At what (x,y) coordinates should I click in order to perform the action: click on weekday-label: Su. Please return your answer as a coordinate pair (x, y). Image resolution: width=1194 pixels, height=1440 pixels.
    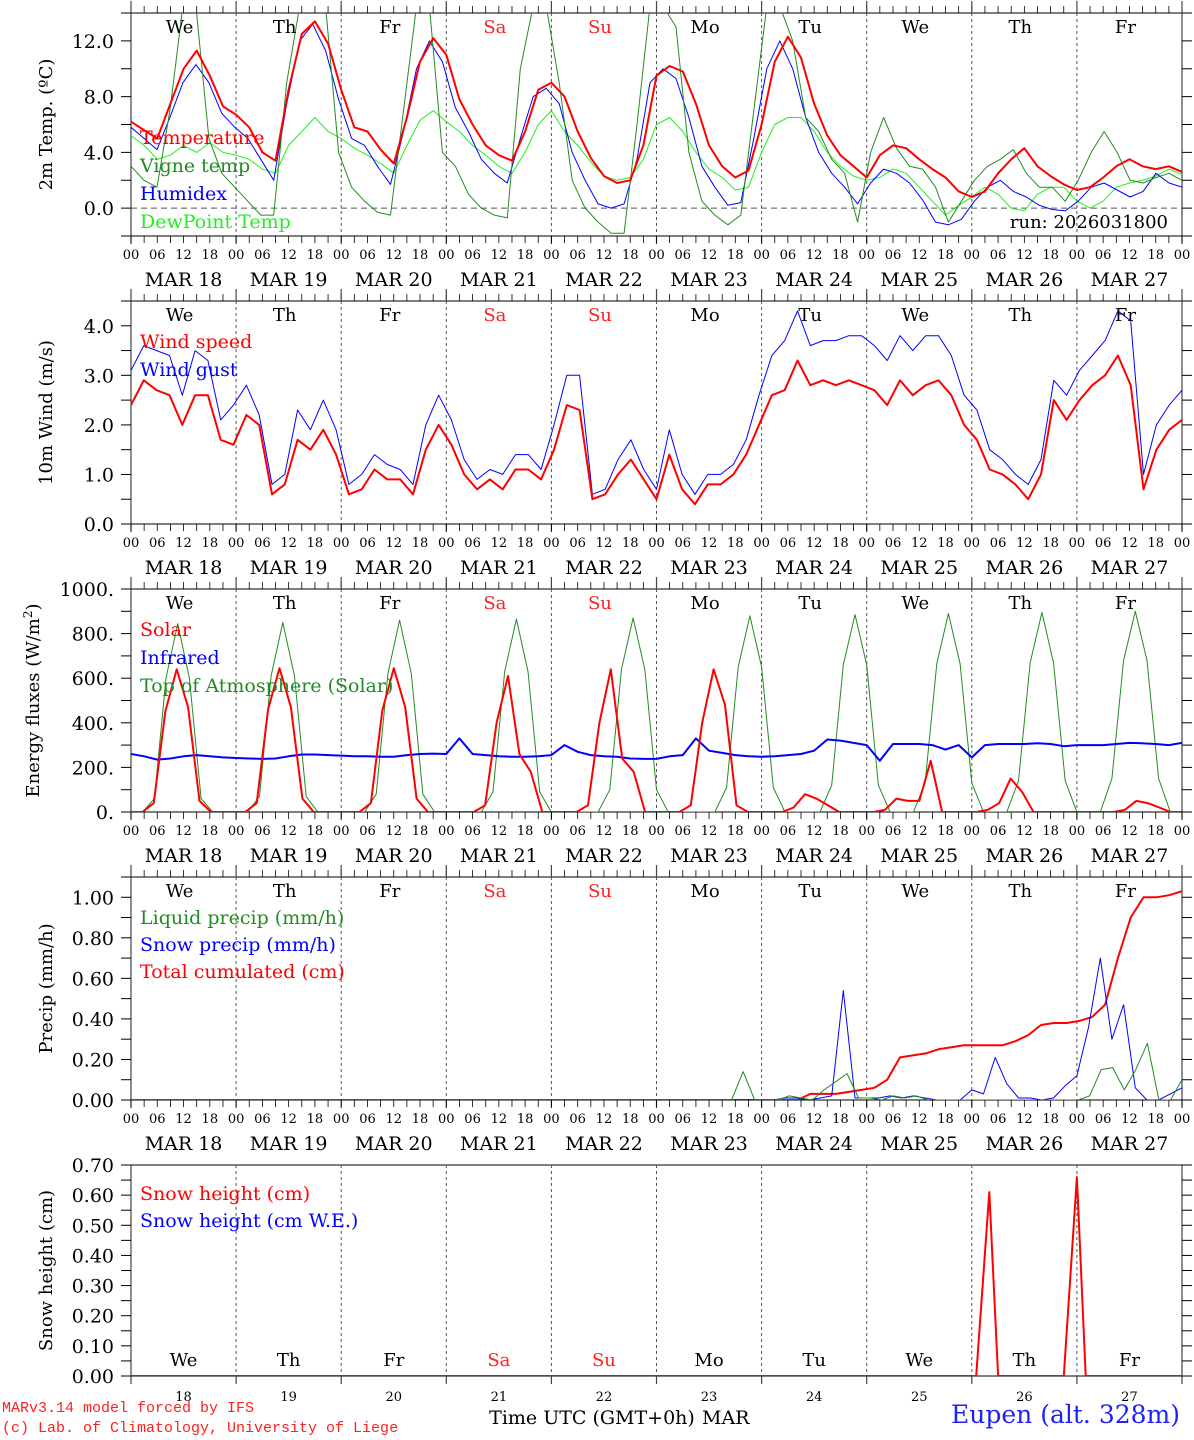
    Looking at the image, I should click on (600, 27).